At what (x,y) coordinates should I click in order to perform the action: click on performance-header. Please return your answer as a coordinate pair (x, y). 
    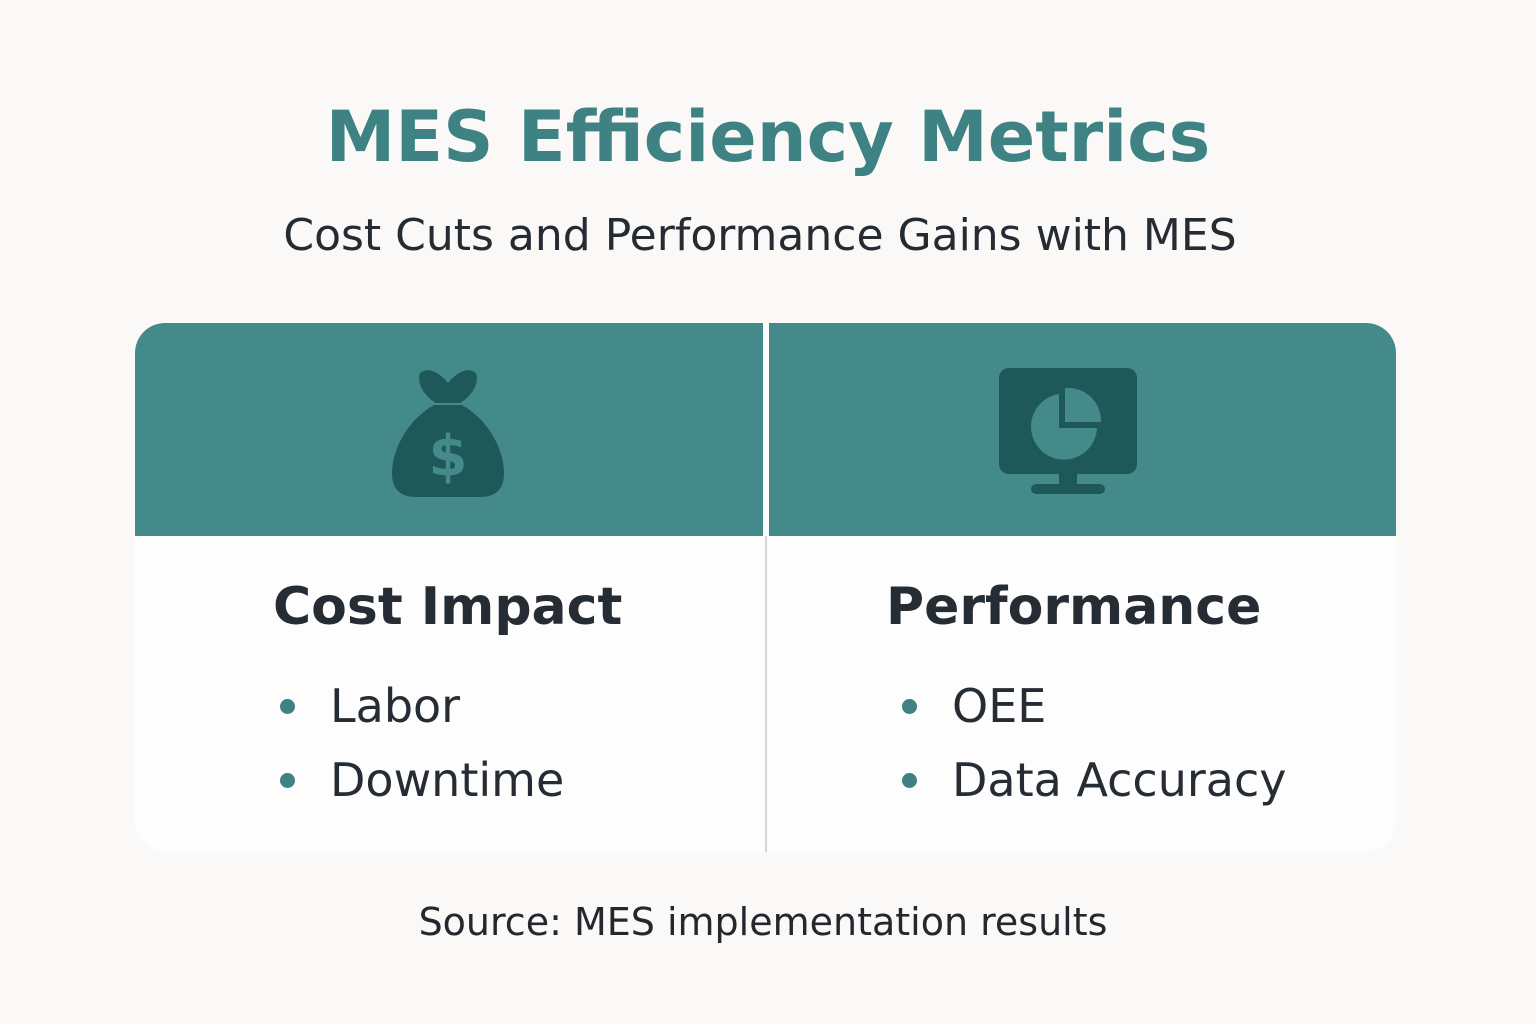
    Looking at the image, I should click on (1082, 429).